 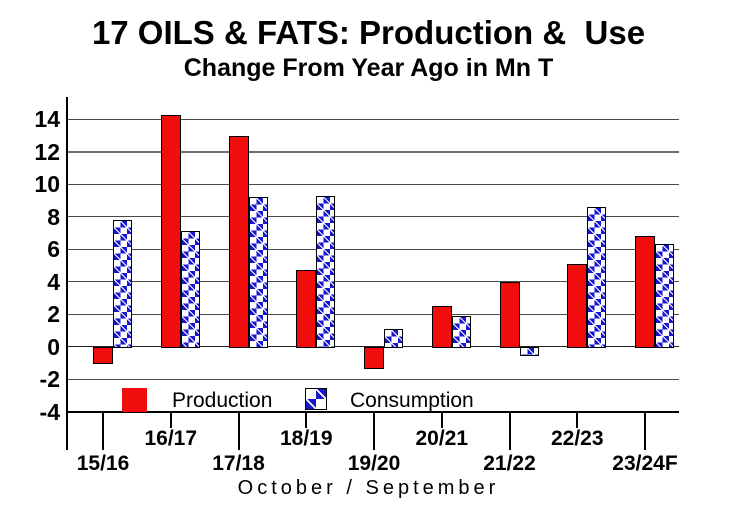 I want to click on x-tick-16/17, so click(x=170, y=419).